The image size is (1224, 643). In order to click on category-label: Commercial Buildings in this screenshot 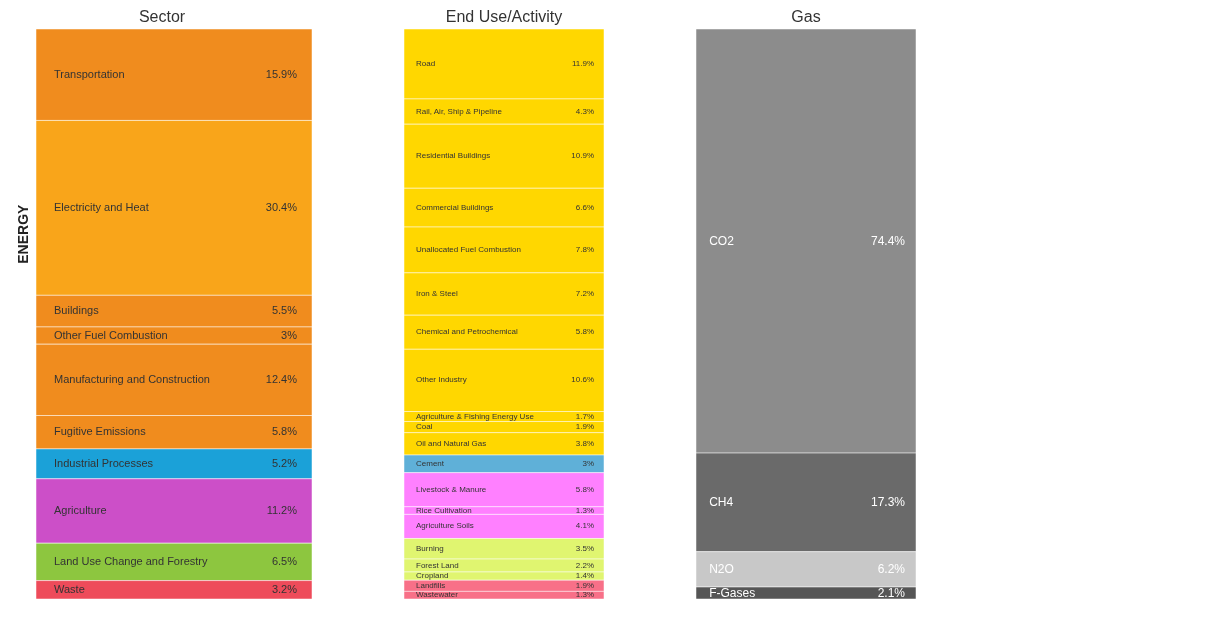, I will do `click(455, 207)`.